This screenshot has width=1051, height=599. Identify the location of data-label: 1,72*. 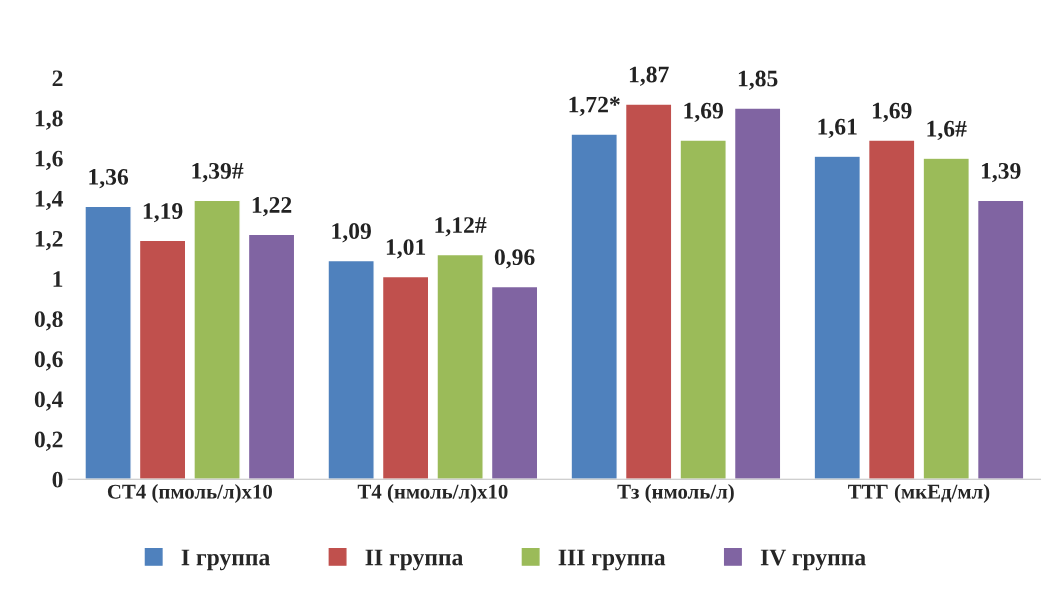
(594, 106).